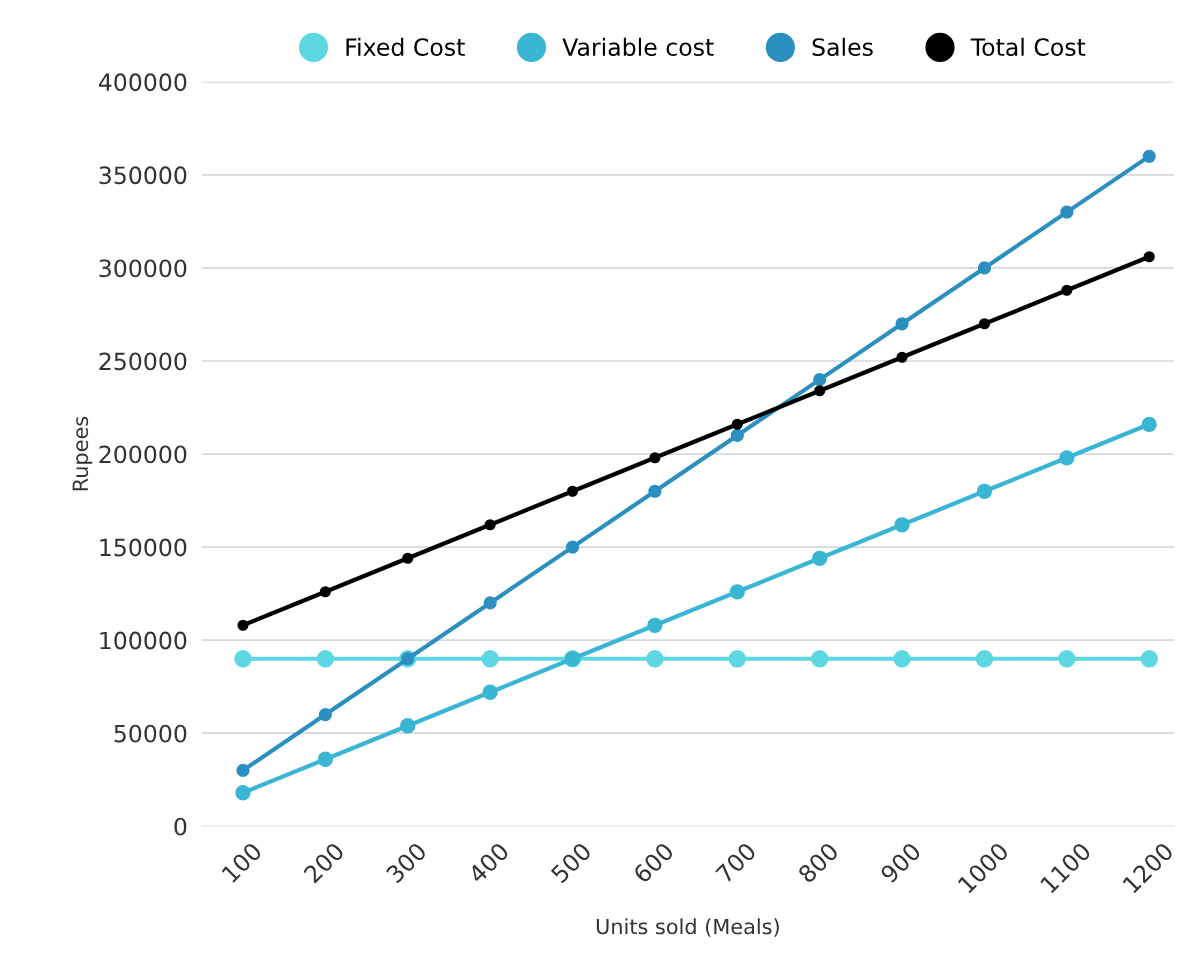  Describe the element at coordinates (180, 826) in the screenshot. I see `y-tick-label: 0` at that location.